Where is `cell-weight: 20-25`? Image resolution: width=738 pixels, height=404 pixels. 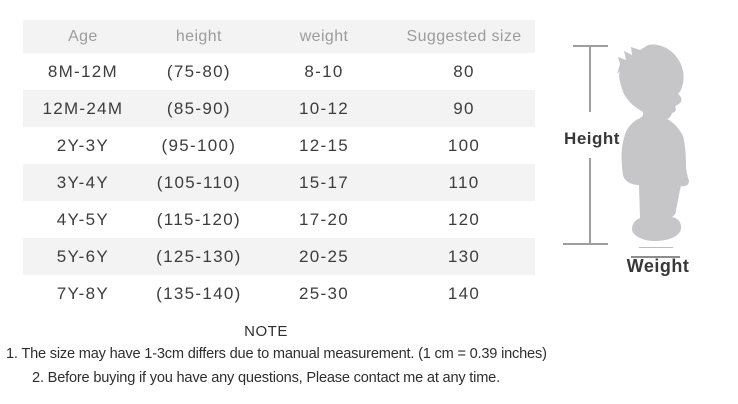
cell-weight: 20-25 is located at coordinates (324, 256).